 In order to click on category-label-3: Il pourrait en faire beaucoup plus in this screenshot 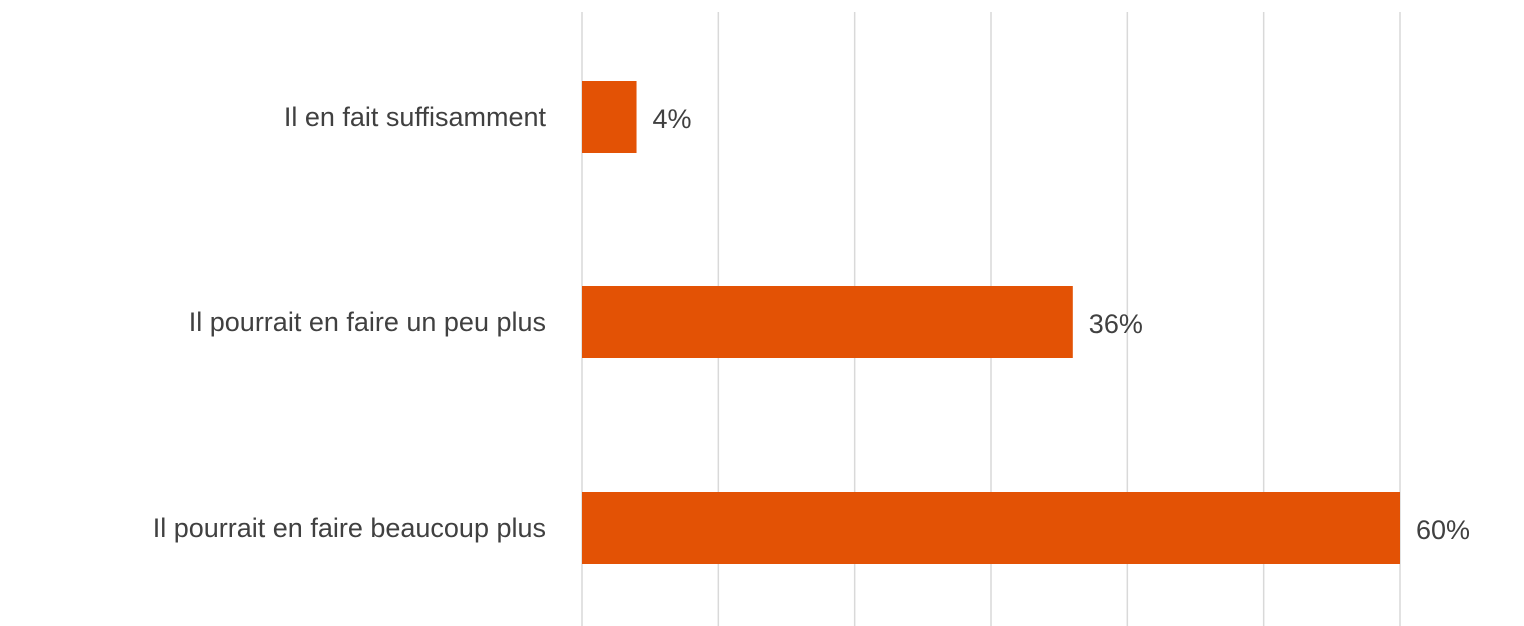, I will do `click(349, 528)`.